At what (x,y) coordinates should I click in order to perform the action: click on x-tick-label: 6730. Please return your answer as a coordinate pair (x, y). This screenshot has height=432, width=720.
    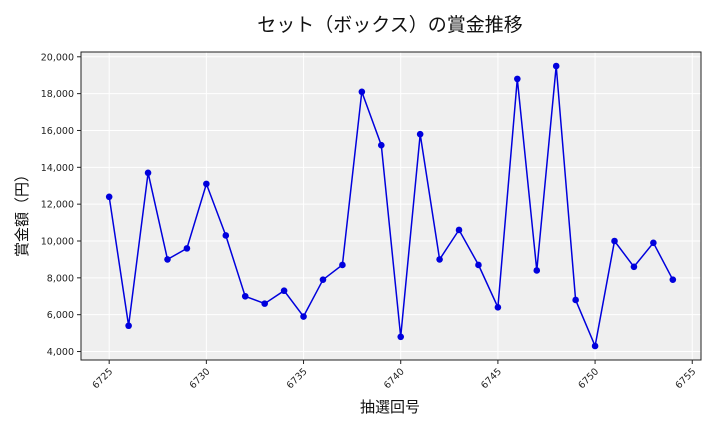
    Looking at the image, I should click on (200, 378).